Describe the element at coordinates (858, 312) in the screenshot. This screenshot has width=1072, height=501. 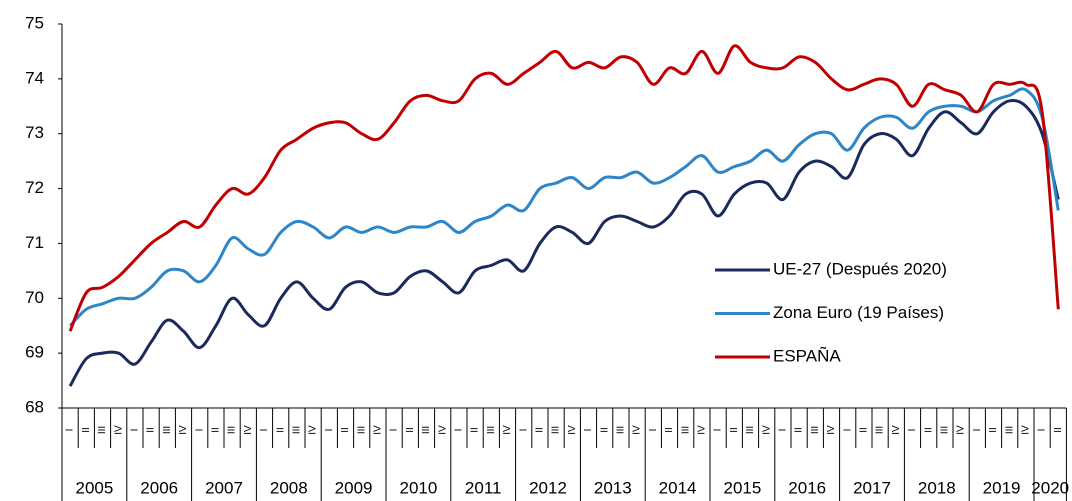
I see `legend-label: Zona Euro (19 Países)` at that location.